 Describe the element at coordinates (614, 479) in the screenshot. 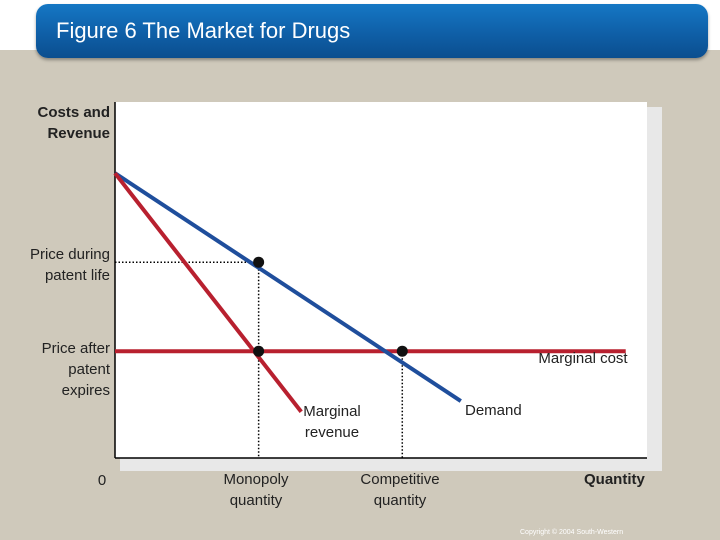

I see `x-axis-label: Quantity` at that location.